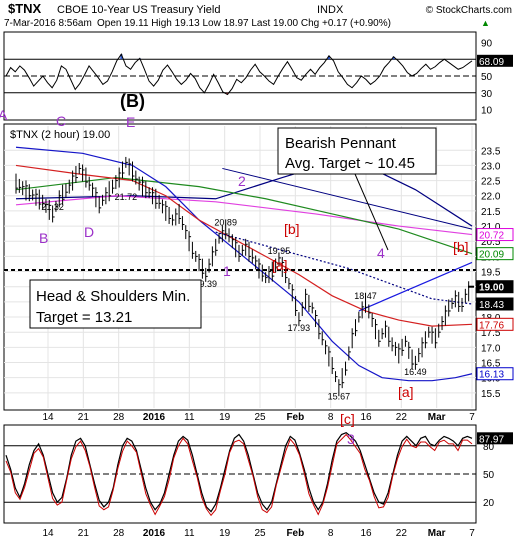 Image resolution: width=520 pixels, height=545 pixels. I want to click on bearish-pennant-target: Avg. Target ~ 10.45, so click(350, 163).